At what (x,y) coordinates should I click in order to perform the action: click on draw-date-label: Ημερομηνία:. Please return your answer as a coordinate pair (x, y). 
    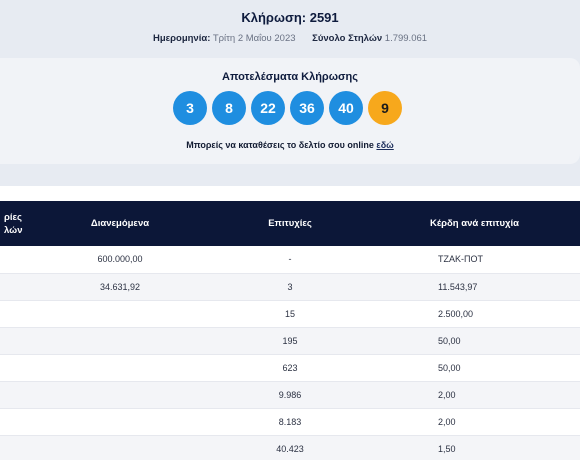
    Looking at the image, I should click on (181, 38).